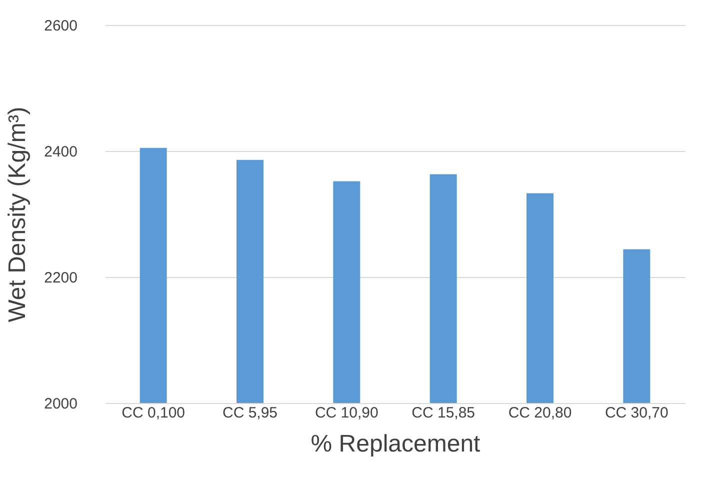  What do you see at coordinates (154, 413) in the screenshot?
I see `x-tick-label: CC 0,100` at bounding box center [154, 413].